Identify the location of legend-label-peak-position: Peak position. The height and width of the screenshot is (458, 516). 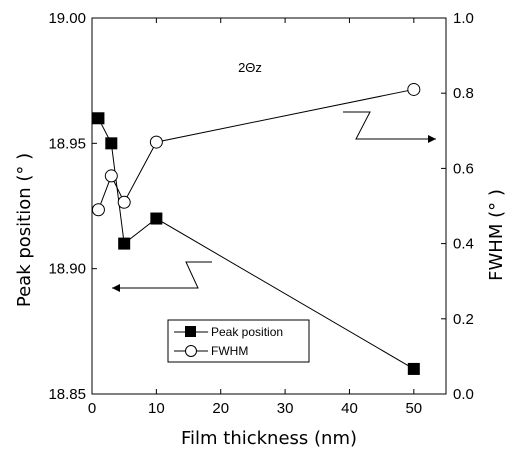
(247, 332).